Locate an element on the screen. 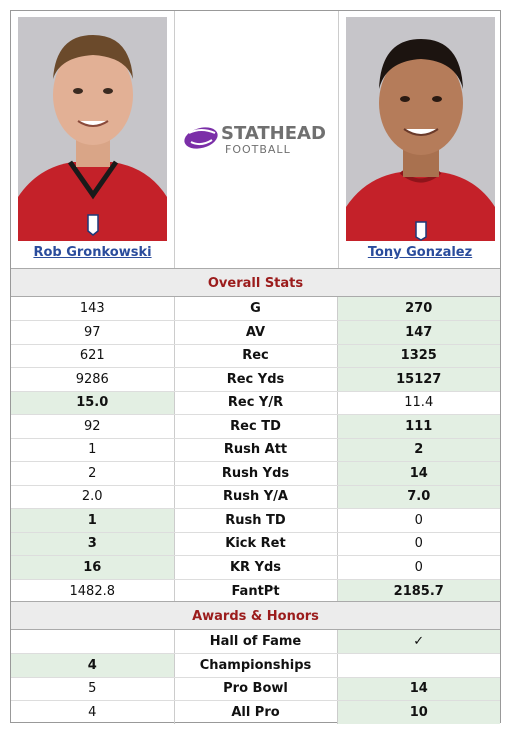 Image resolution: width=515 pixels, height=744 pixels. stat-row: 4 All Pro 10 is located at coordinates (255, 712).